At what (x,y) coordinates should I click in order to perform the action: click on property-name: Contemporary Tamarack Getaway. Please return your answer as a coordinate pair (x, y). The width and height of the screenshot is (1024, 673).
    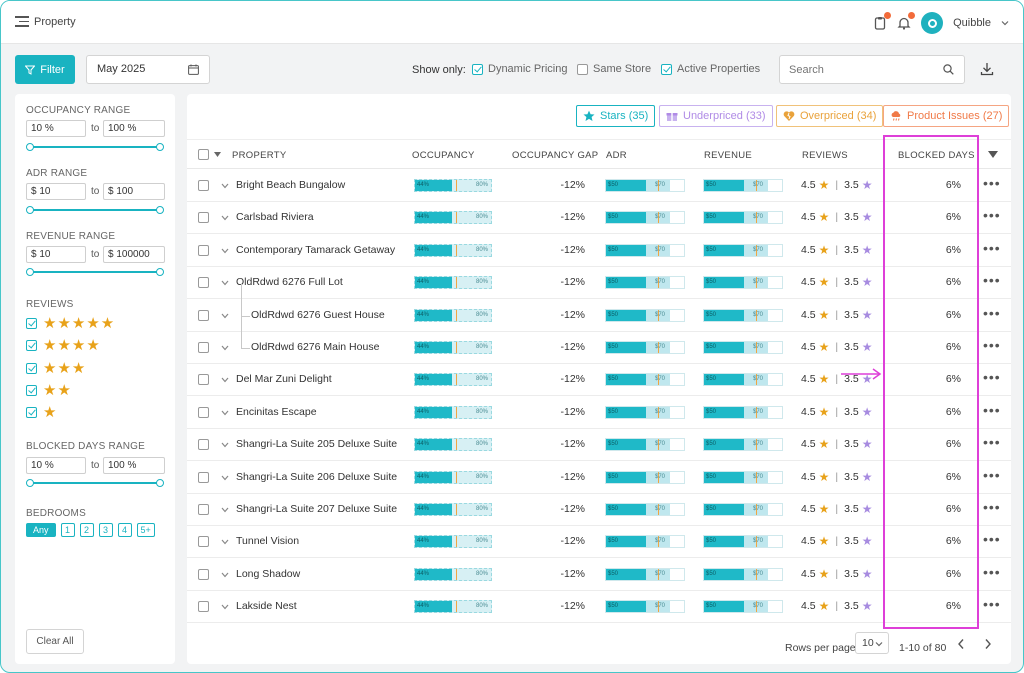
    Looking at the image, I should click on (316, 249).